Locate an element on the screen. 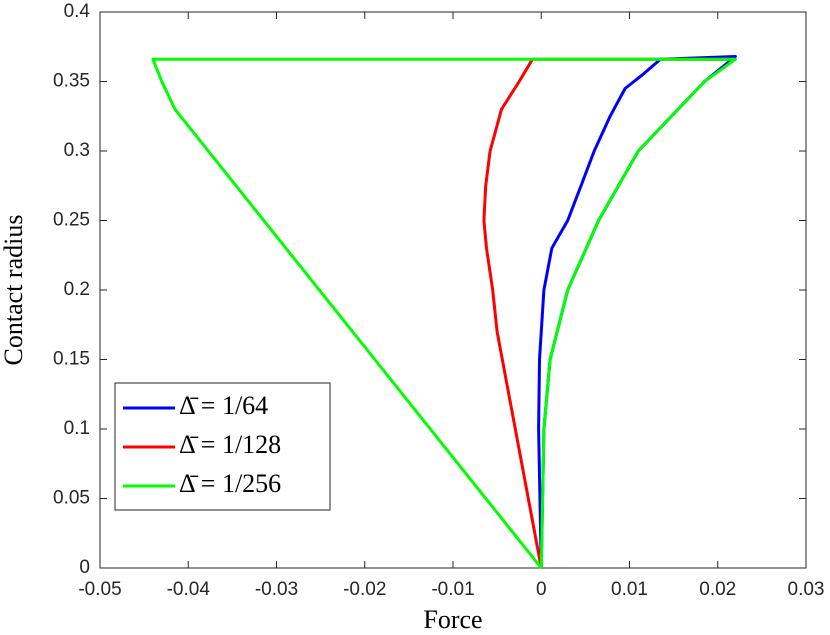  y-tick-label: 0.15 is located at coordinates (71, 359).